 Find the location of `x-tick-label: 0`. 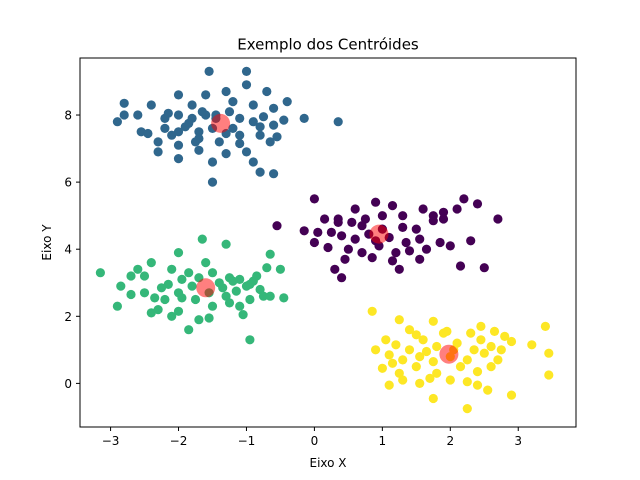

x-tick-label: 0 is located at coordinates (315, 441).